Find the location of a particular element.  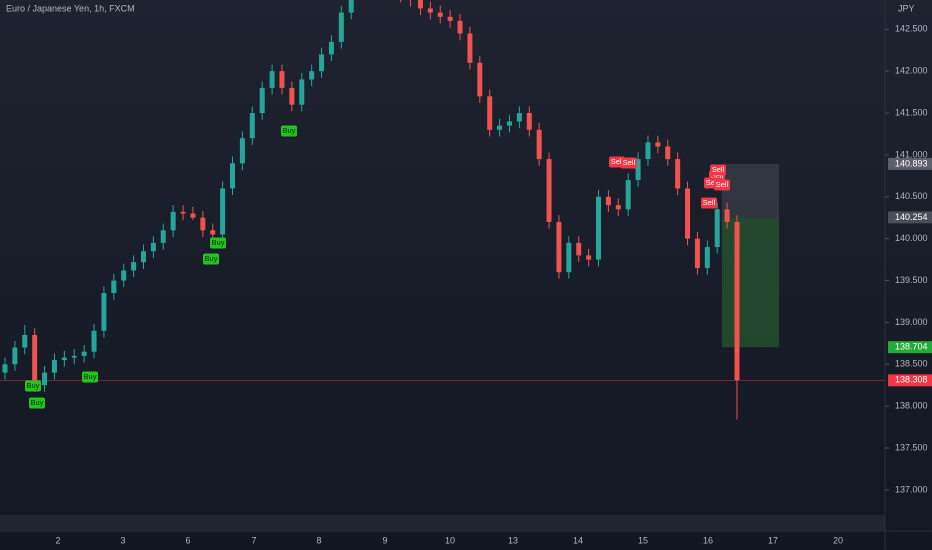

y-tick-label: 138.000 is located at coordinates (911, 406).